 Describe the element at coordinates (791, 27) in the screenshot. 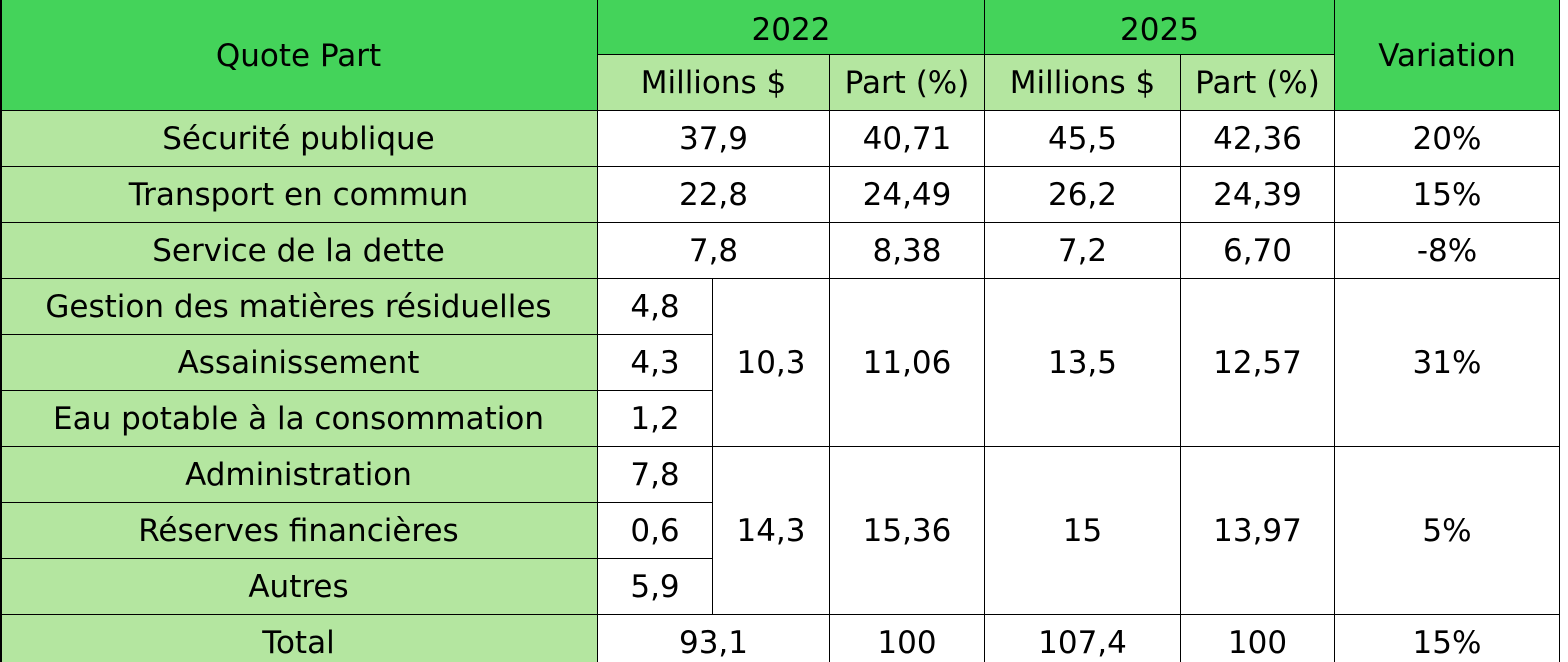

I see `year-header: 2022` at that location.